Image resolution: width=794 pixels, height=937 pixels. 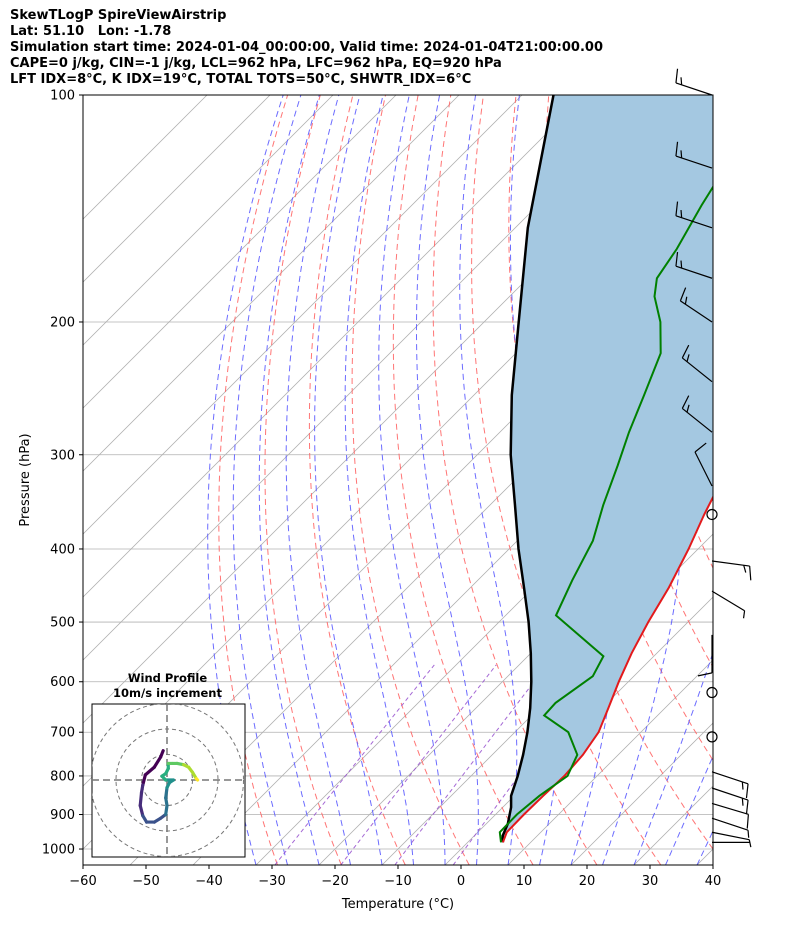 What do you see at coordinates (397, 881) in the screenshot?
I see `x-tick-label: −10` at bounding box center [397, 881].